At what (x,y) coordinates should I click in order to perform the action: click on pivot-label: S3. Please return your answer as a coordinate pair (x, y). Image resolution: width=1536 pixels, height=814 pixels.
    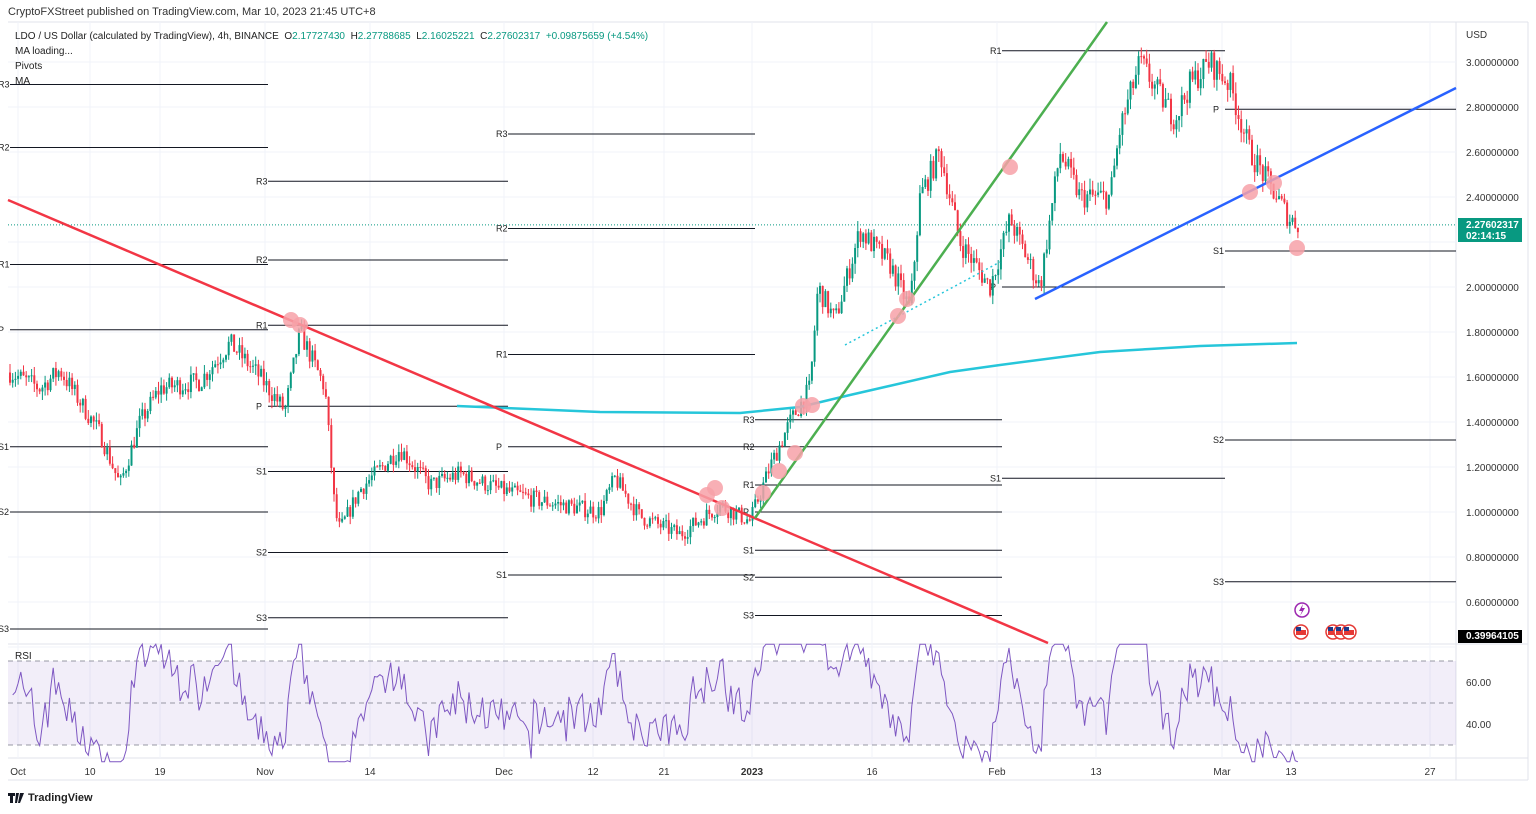
    Looking at the image, I should click on (261, 618).